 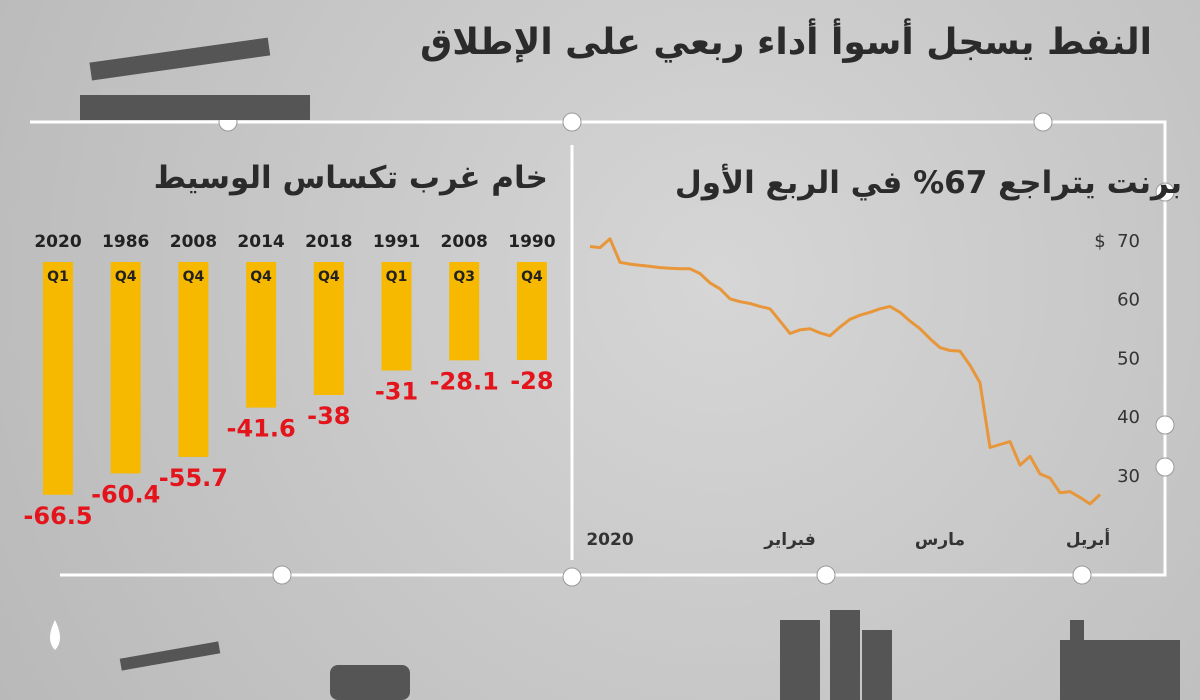 I want to click on y-tick-label: 30, so click(x=1128, y=476).